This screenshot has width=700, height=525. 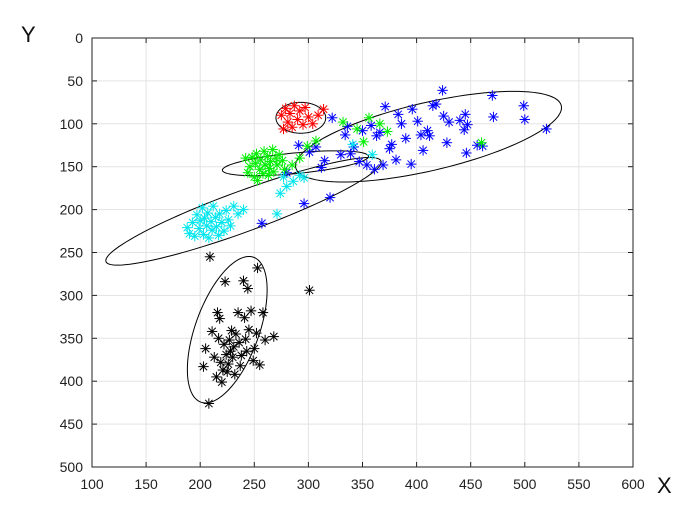 I want to click on x-tick-label: 150, so click(x=146, y=484).